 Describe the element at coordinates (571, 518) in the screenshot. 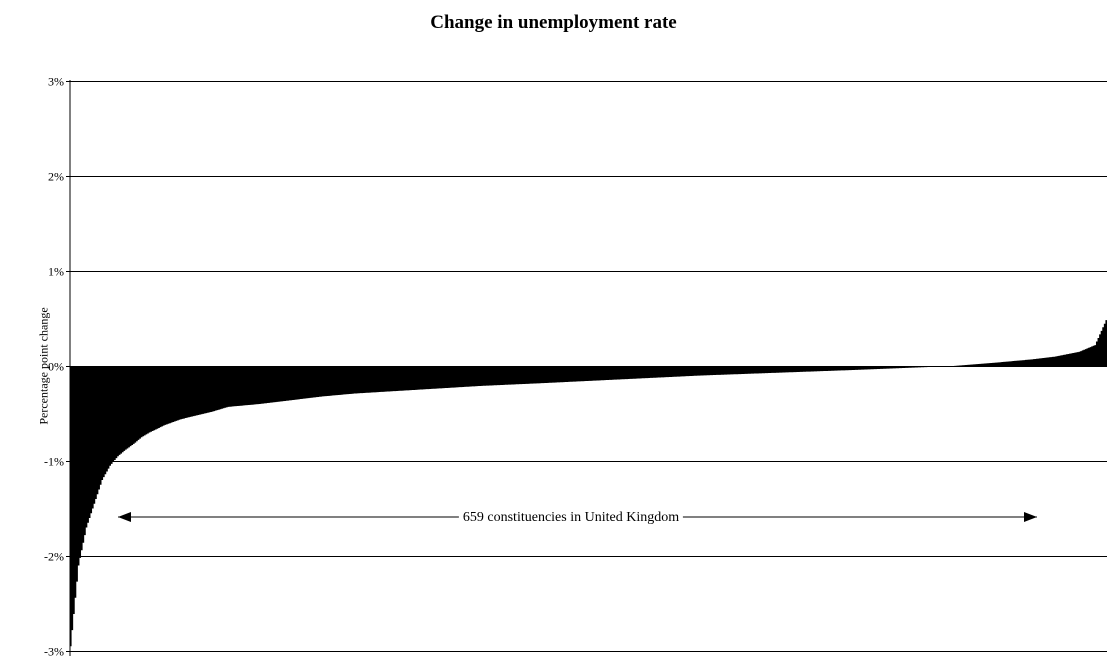

I see `annotation-label: 659 constituencies in United Kingdom` at that location.